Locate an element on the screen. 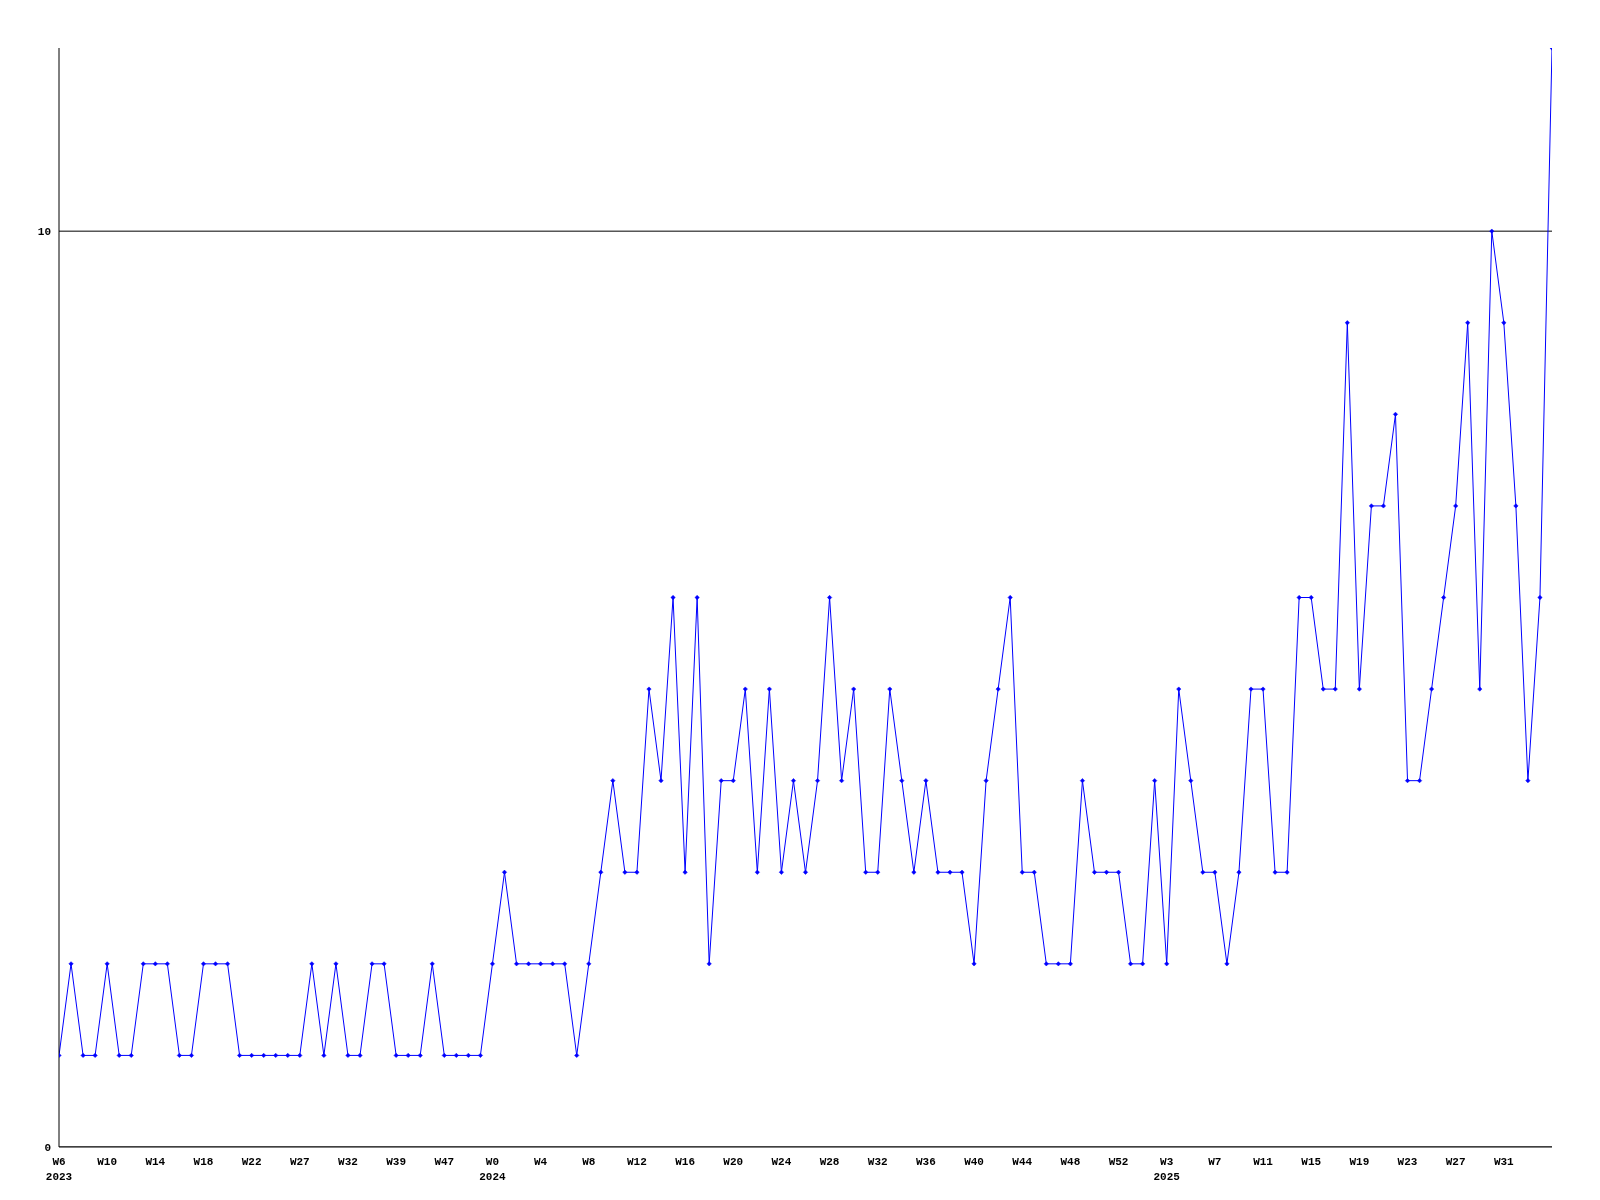  x-tick-label: W36 is located at coordinates (926, 1162).